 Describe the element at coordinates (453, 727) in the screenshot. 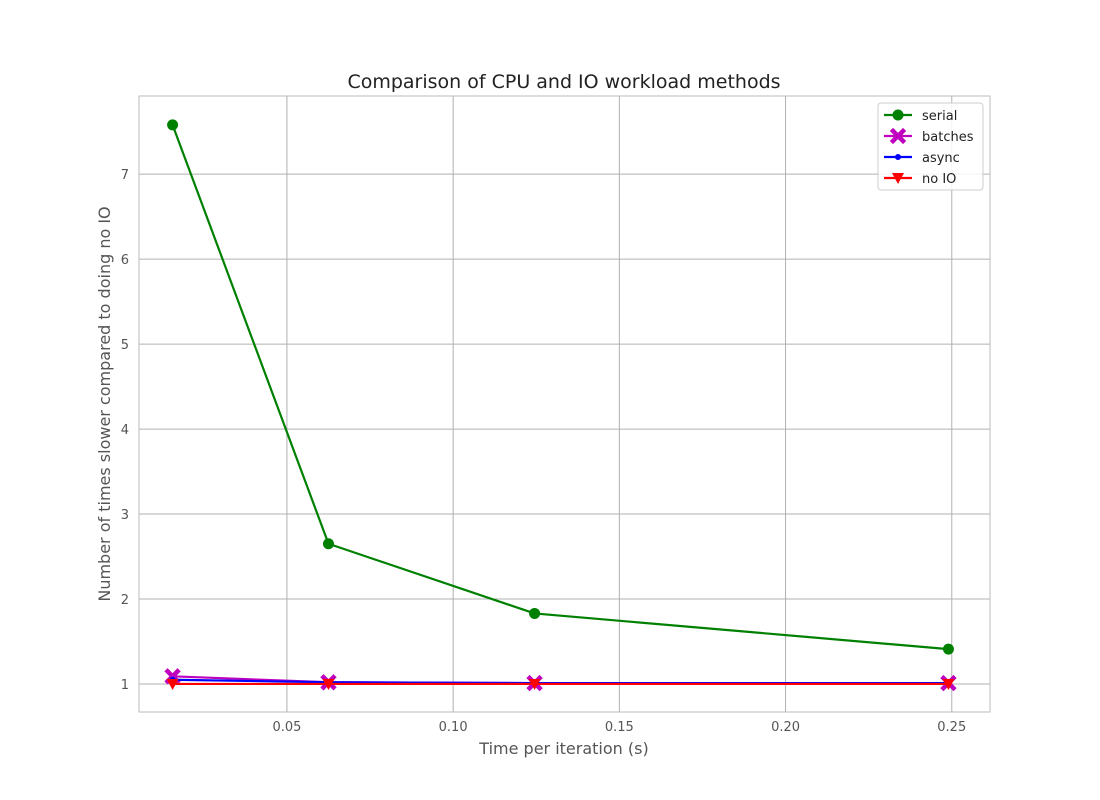

I see `x-tick-label: 0.10` at that location.